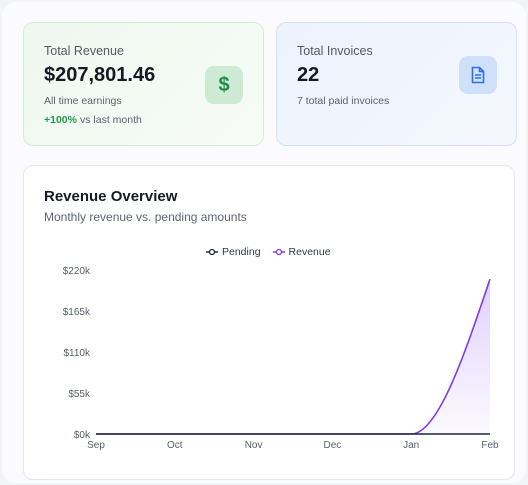 The height and width of the screenshot is (485, 528). What do you see at coordinates (96, 445) in the screenshot?
I see `x-tick-label: Sep` at bounding box center [96, 445].